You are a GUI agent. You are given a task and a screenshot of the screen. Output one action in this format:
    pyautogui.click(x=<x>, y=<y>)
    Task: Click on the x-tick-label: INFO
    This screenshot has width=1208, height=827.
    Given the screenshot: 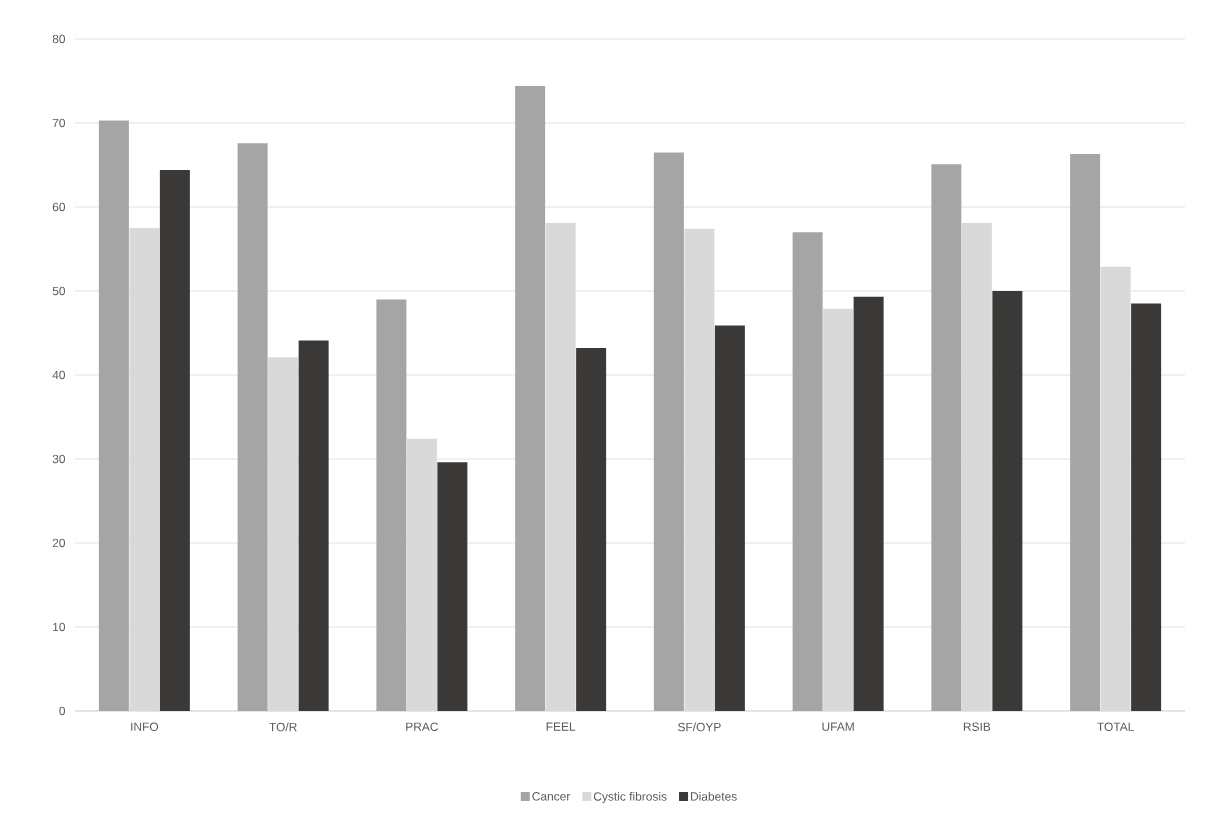 What is the action you would take?
    pyautogui.click(x=145, y=726)
    